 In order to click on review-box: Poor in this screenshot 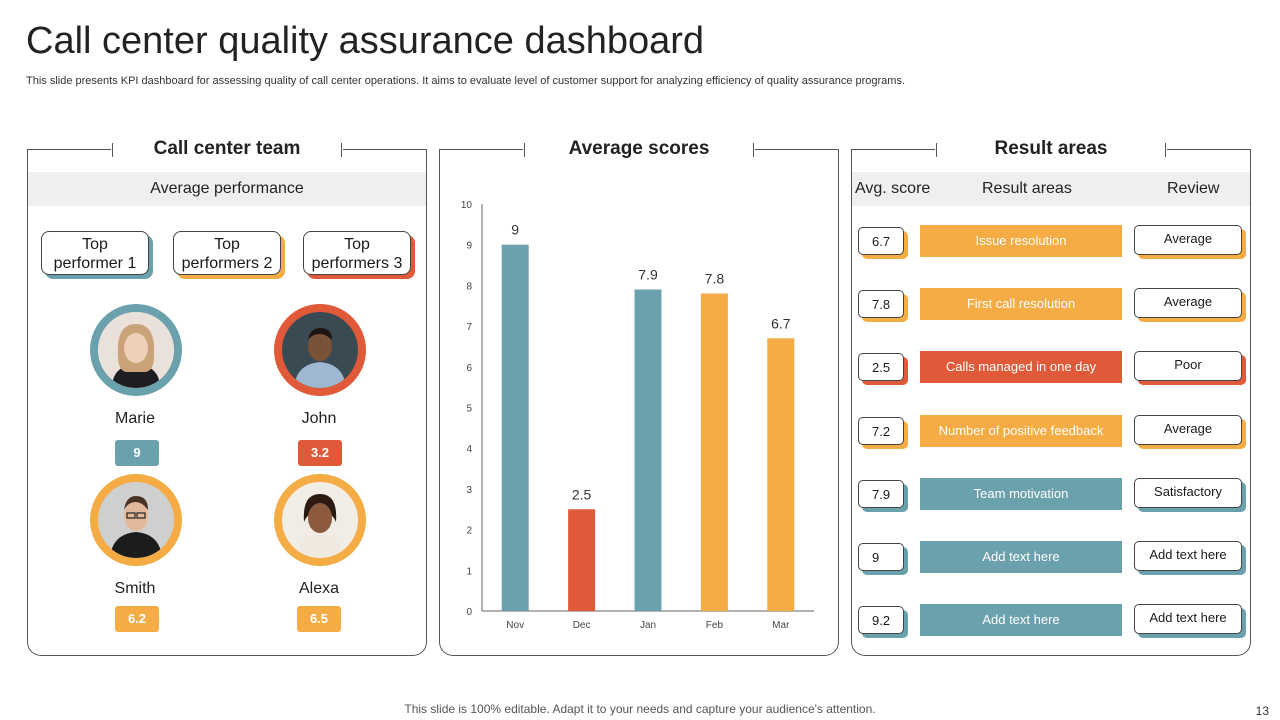, I will do `click(1188, 366)`.